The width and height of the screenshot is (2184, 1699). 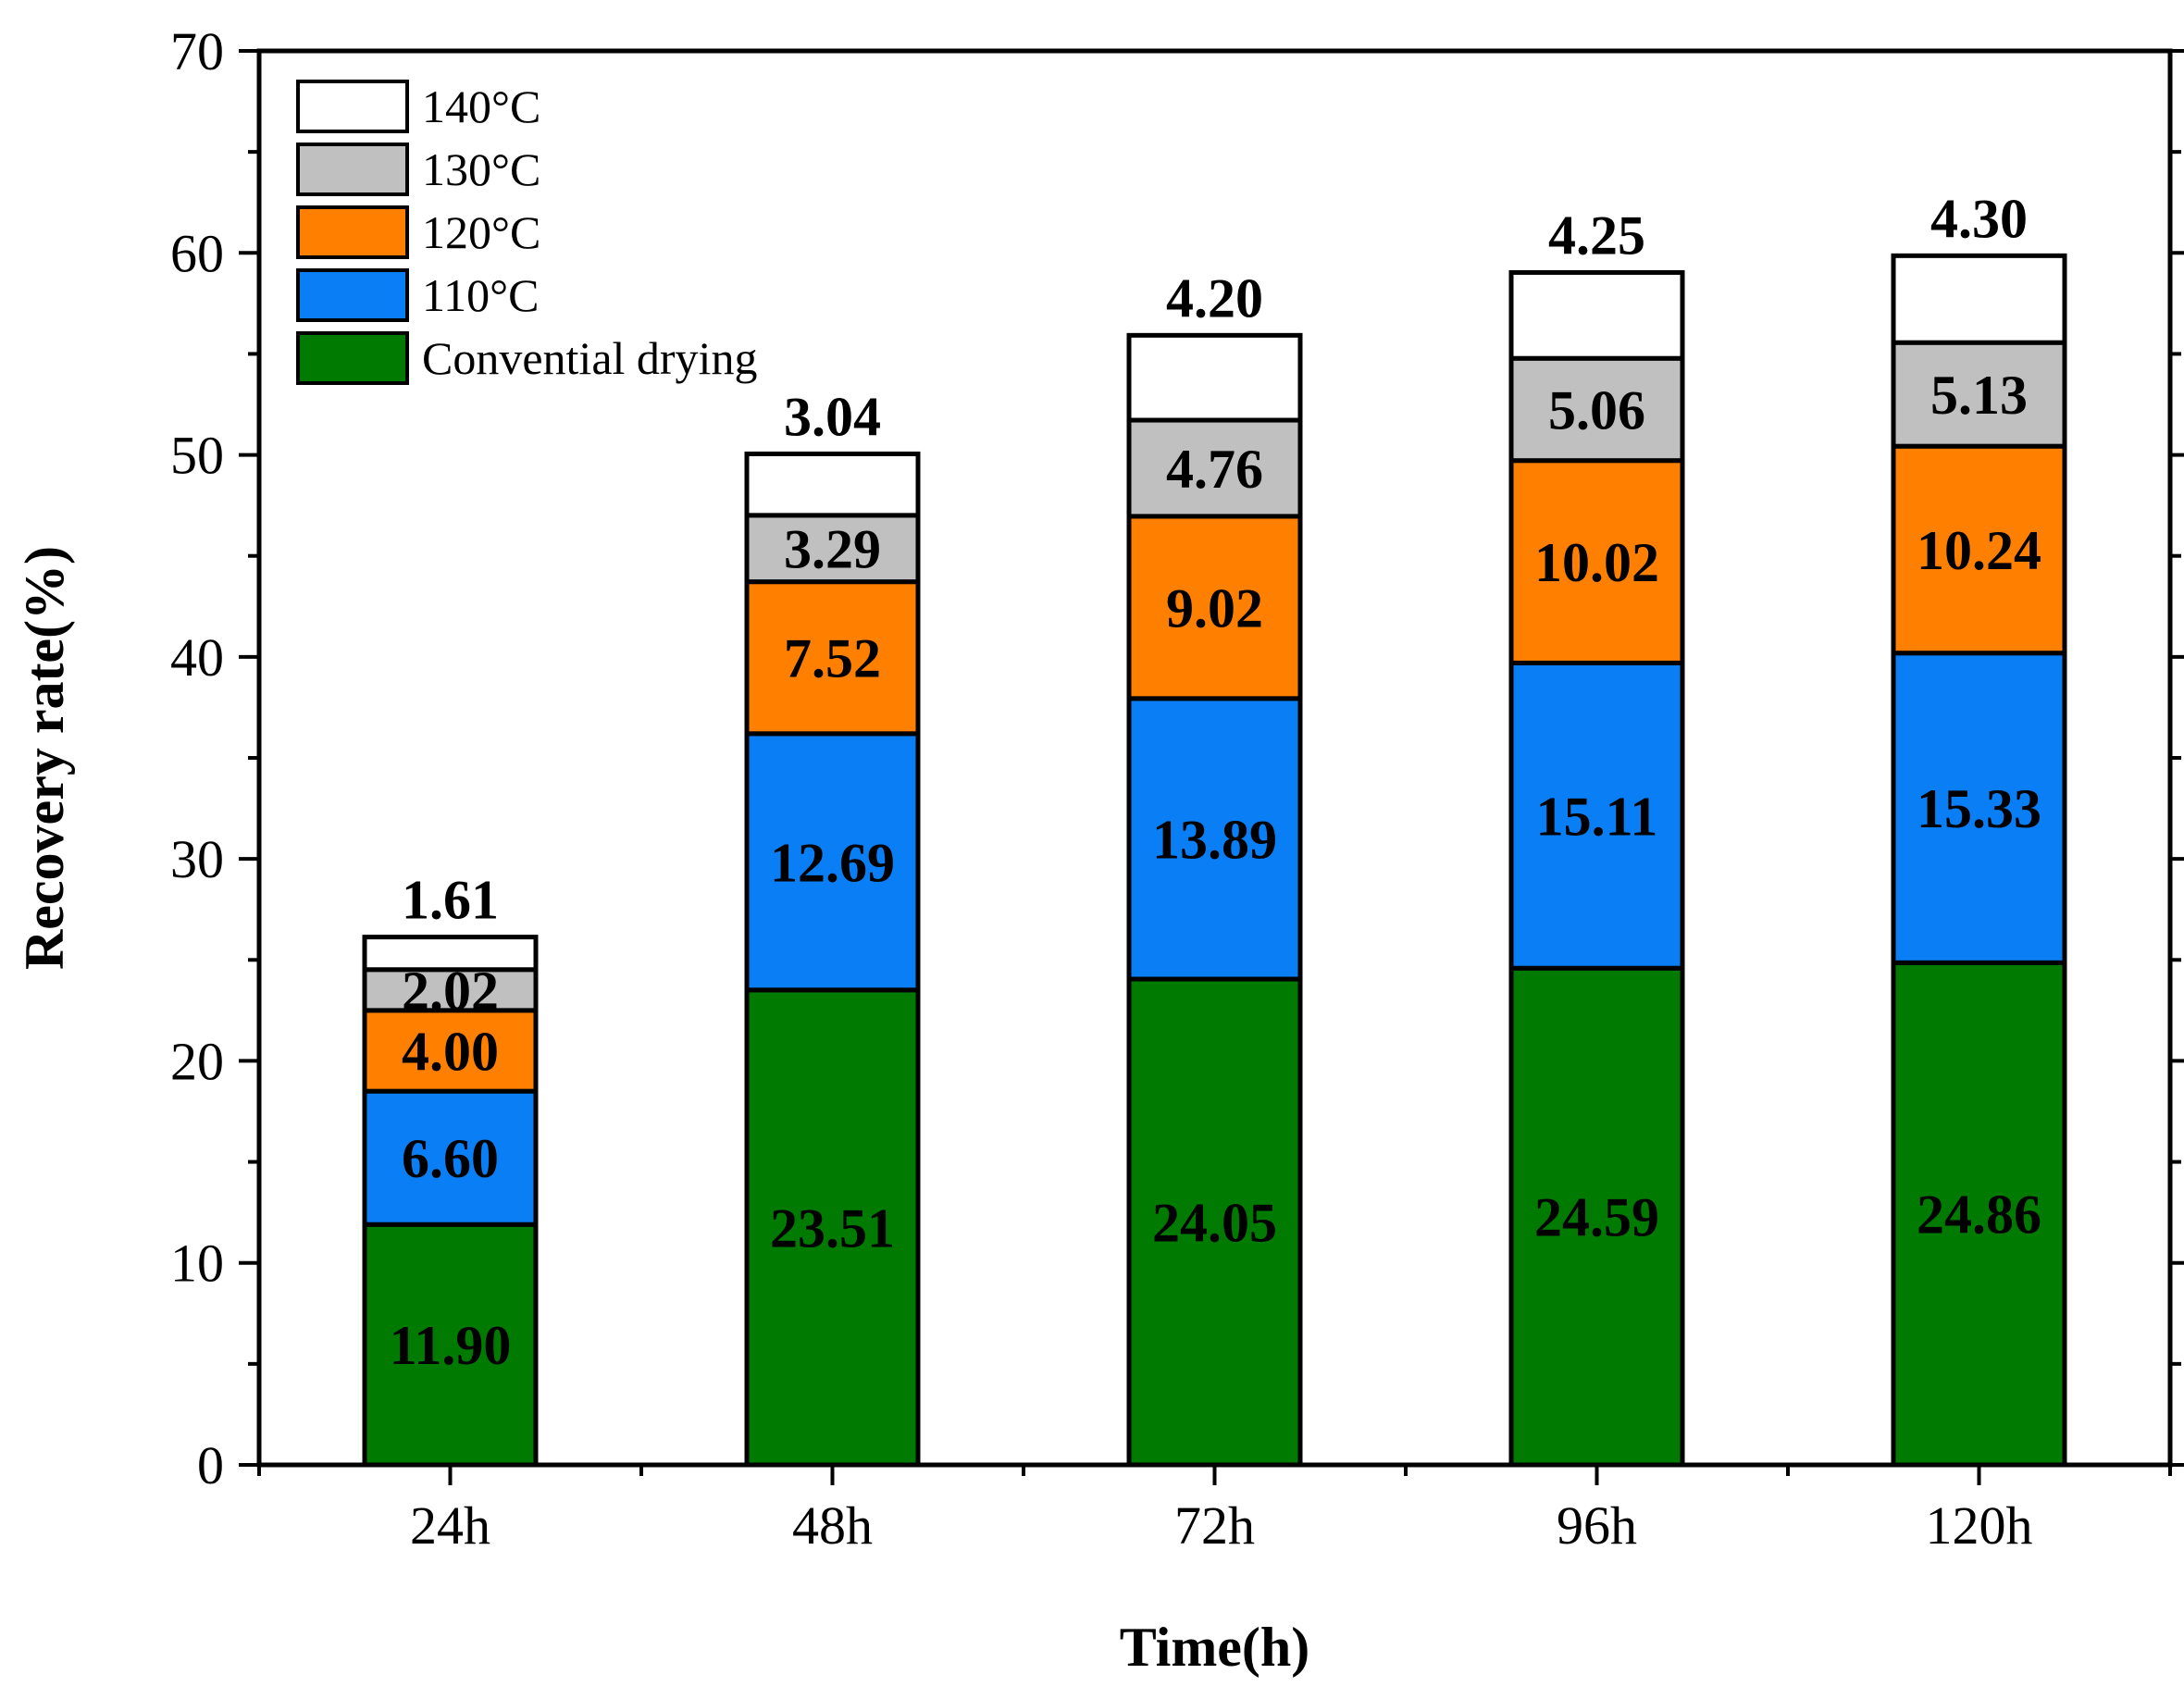 I want to click on bar-segment-96h-s3, so click(x=1596, y=409).